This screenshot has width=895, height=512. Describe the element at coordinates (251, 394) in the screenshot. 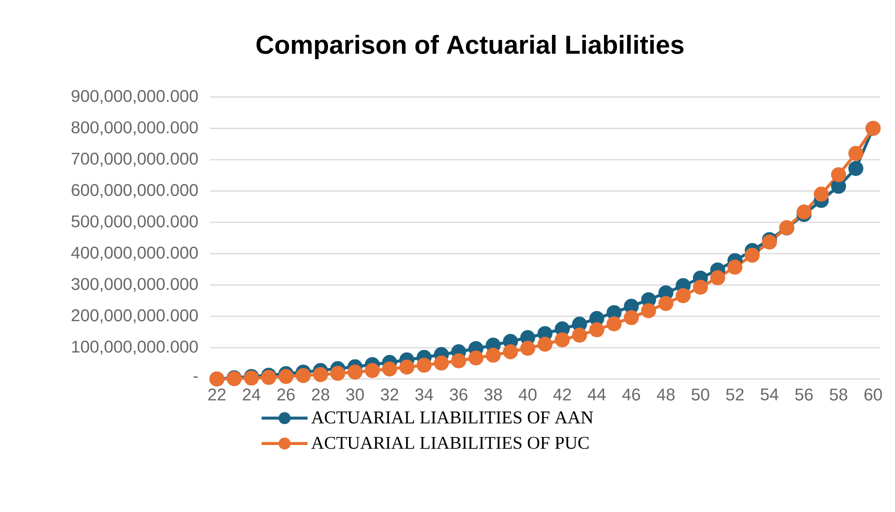

I see `x-tick-label: 24` at that location.